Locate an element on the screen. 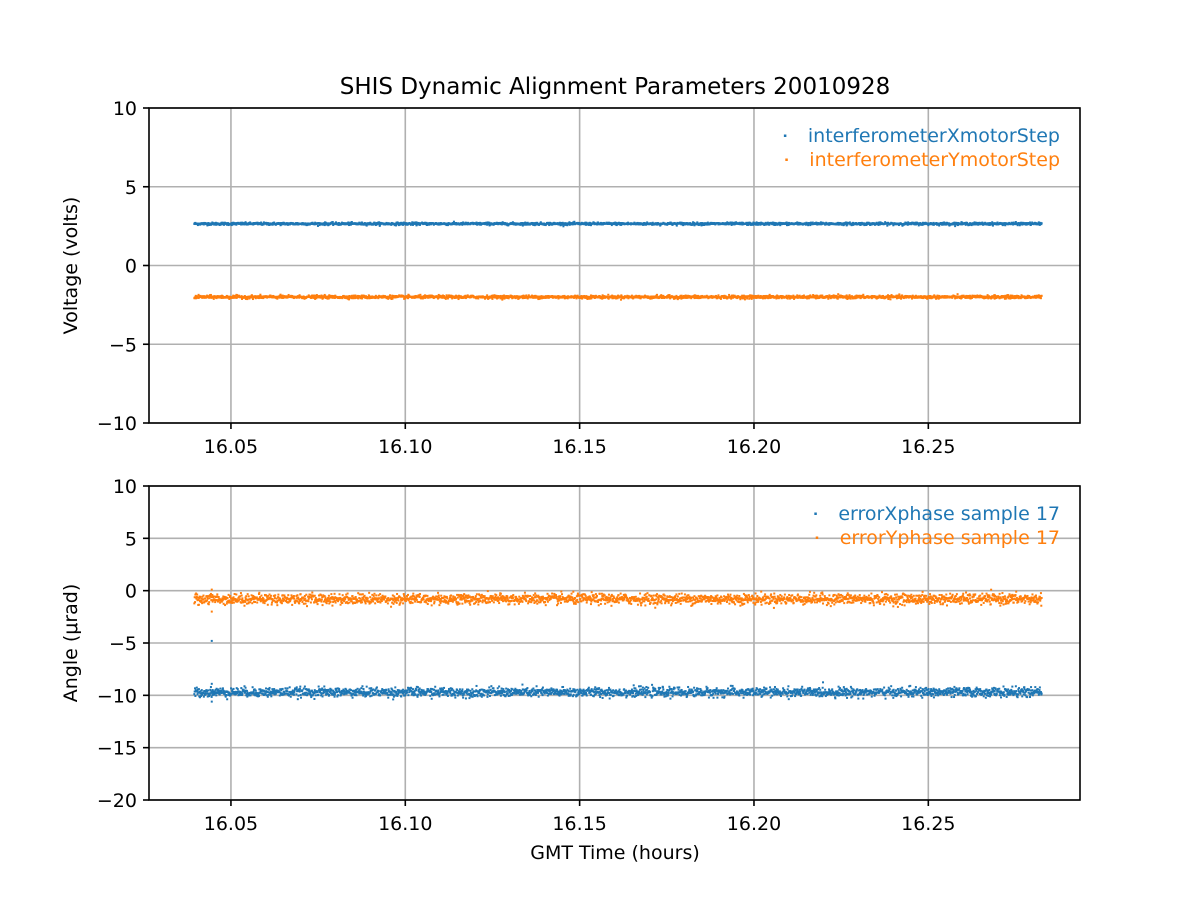  x-tick-label: 16.25 is located at coordinates (928, 447).